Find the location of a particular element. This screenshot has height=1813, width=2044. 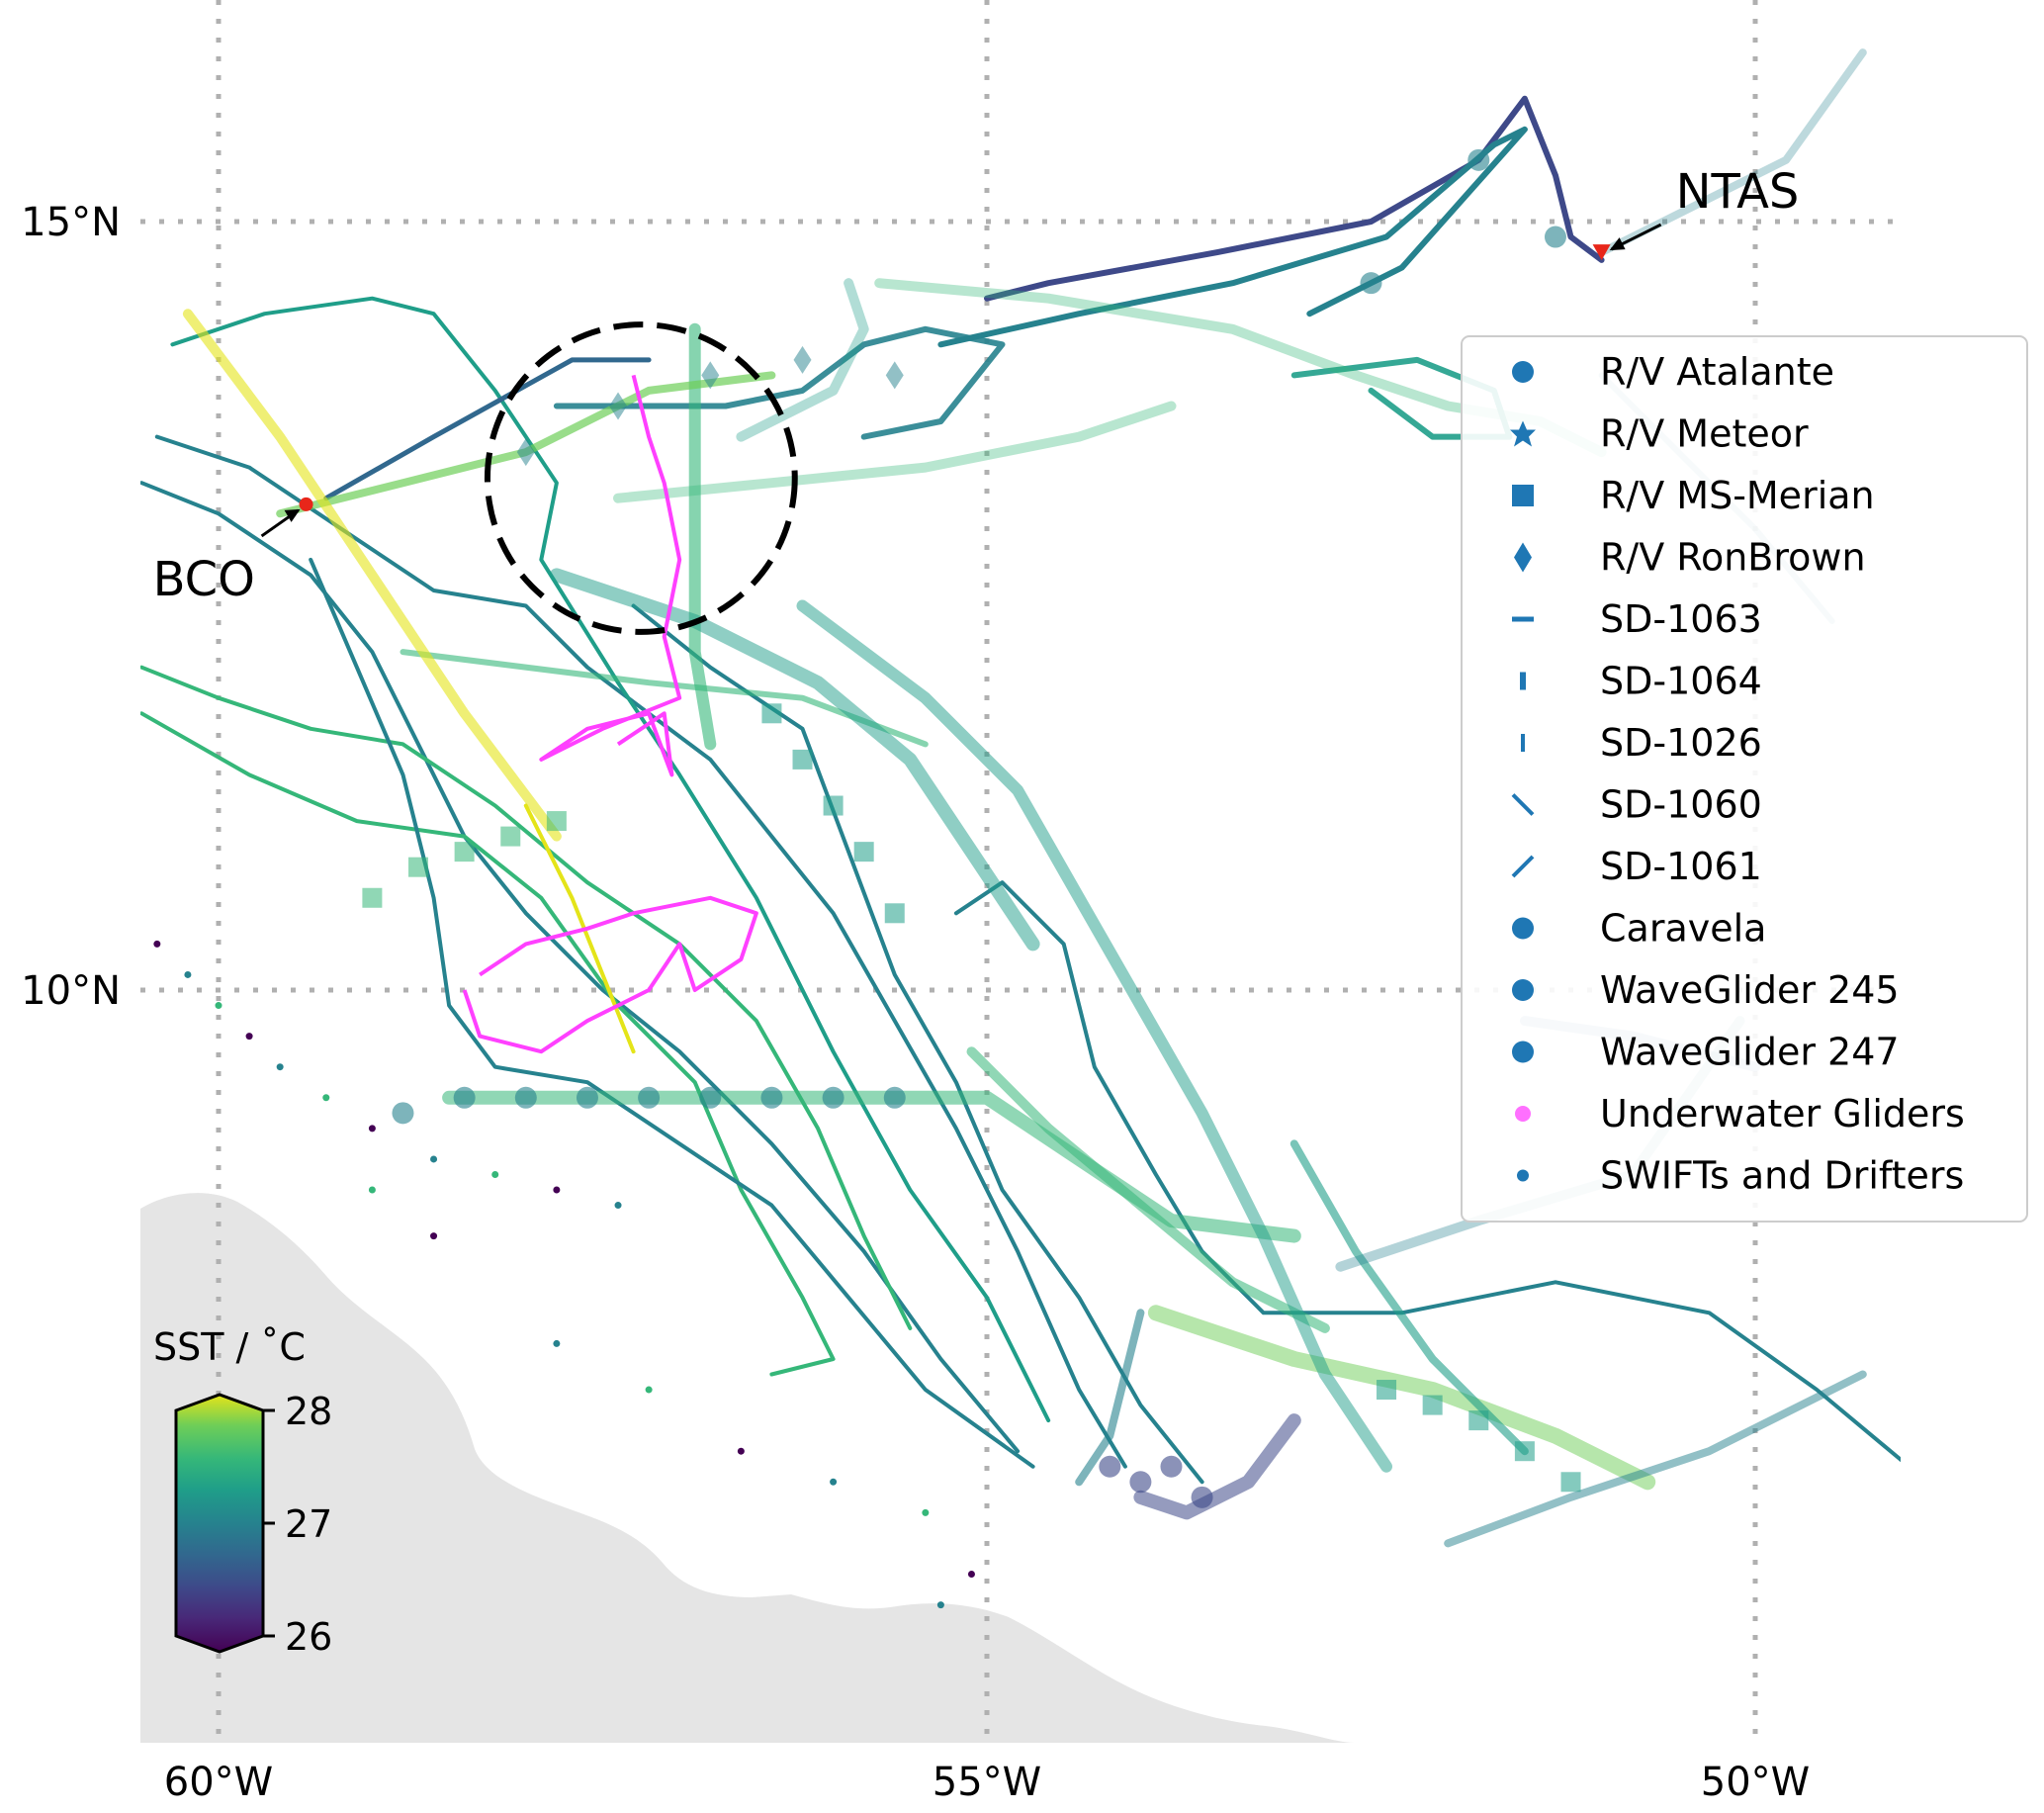

x-tick-label: 55°W is located at coordinates (987, 1782).